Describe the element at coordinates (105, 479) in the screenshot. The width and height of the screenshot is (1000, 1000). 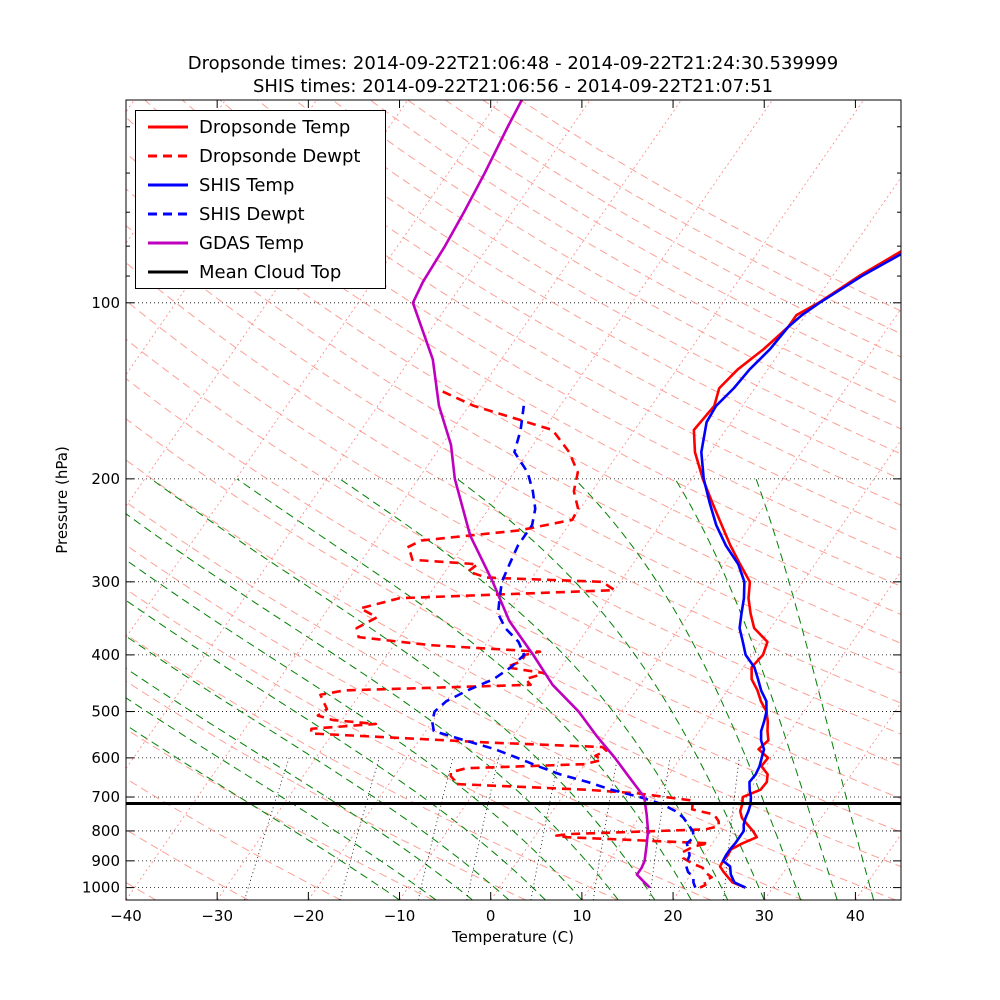
I see `y-tick-label: 200` at that location.